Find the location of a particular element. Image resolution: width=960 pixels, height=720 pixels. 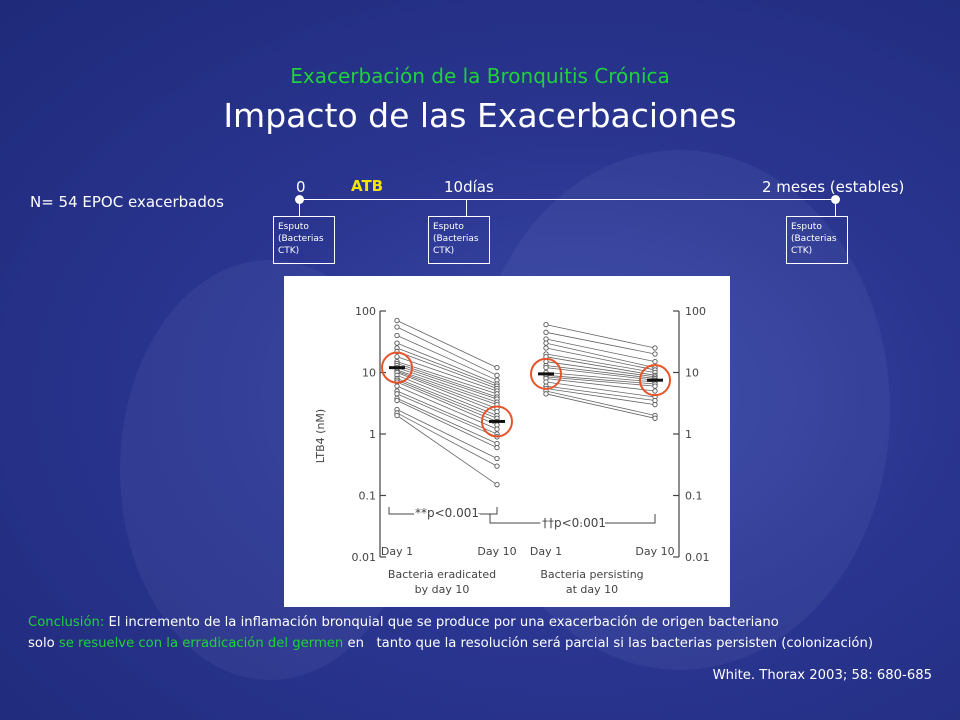

timeline-line is located at coordinates (567, 199).